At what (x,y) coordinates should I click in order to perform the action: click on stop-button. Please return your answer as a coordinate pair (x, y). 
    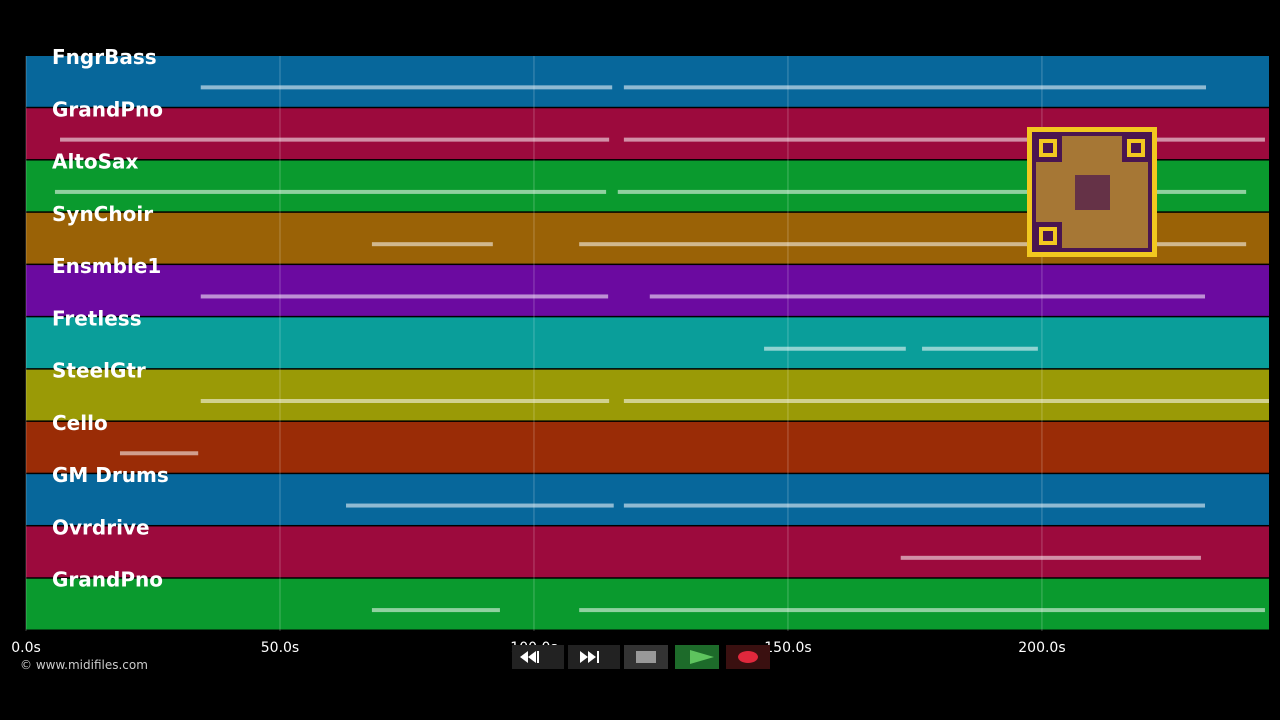
    Looking at the image, I should click on (646, 657).